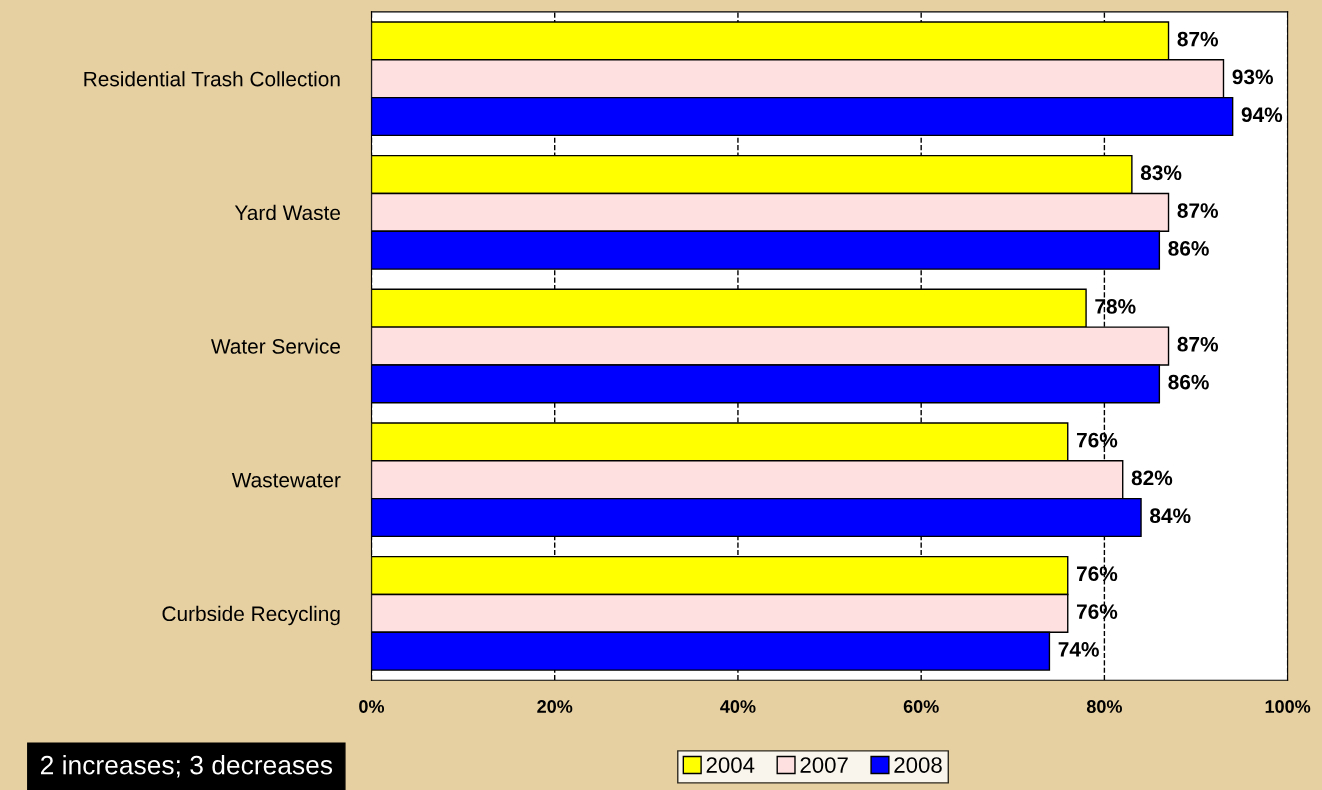 This screenshot has height=790, width=1322. I want to click on x-tick-label: 60%, so click(921, 706).